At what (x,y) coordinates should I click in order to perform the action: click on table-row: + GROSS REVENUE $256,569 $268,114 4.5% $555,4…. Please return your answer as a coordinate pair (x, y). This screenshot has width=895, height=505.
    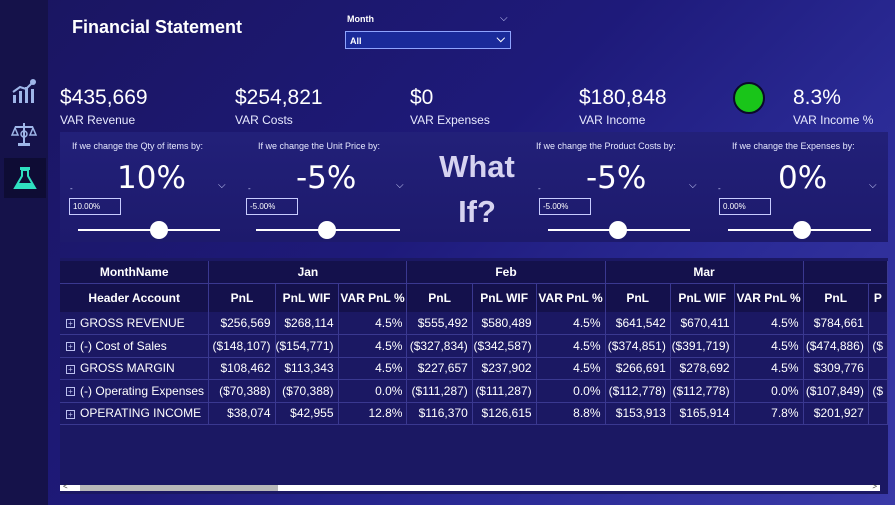
    Looking at the image, I should click on (474, 323).